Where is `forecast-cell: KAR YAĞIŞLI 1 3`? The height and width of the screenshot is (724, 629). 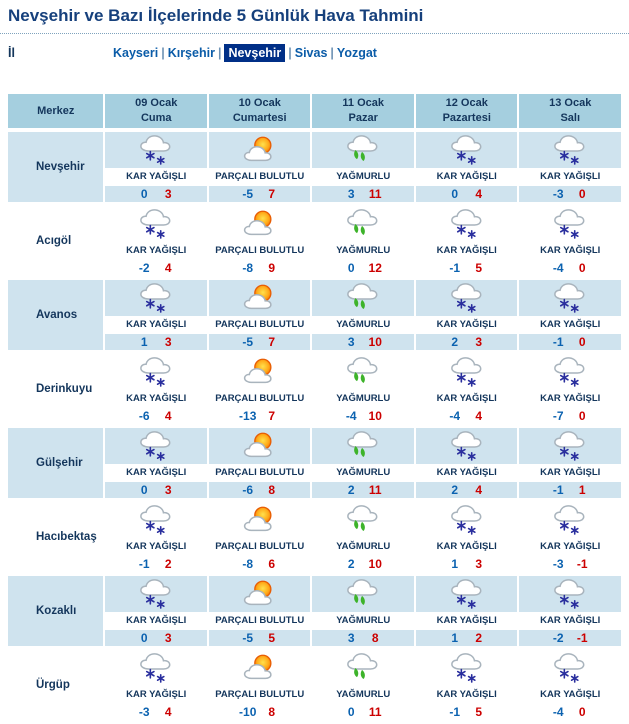
forecast-cell: KAR YAĞIŞLI 1 3 is located at coordinates (156, 315).